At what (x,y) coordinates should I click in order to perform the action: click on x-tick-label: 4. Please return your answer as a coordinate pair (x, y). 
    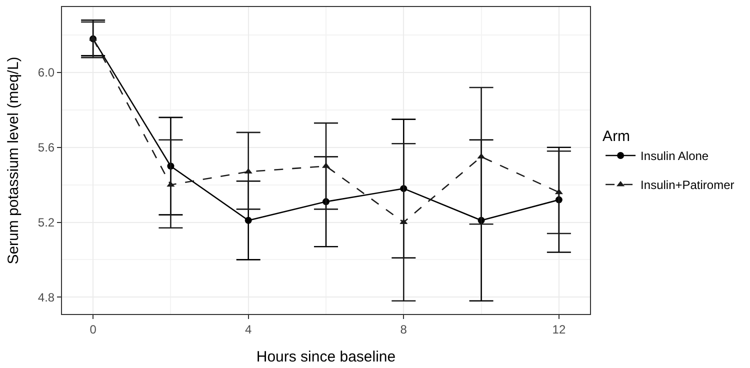
    Looking at the image, I should click on (248, 329).